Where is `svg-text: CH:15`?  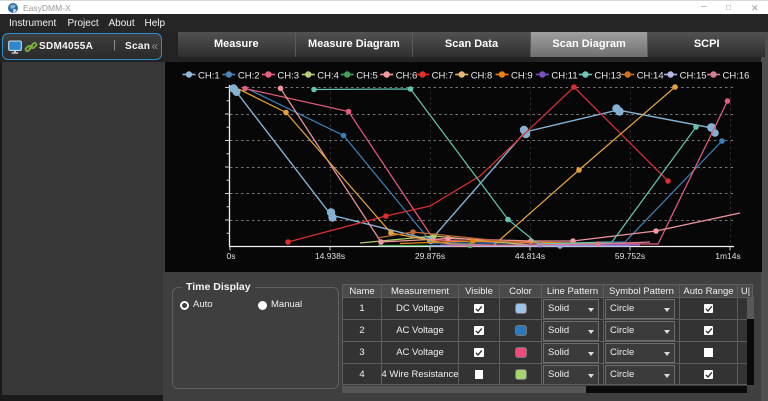 svg-text: CH:15 is located at coordinates (693, 76).